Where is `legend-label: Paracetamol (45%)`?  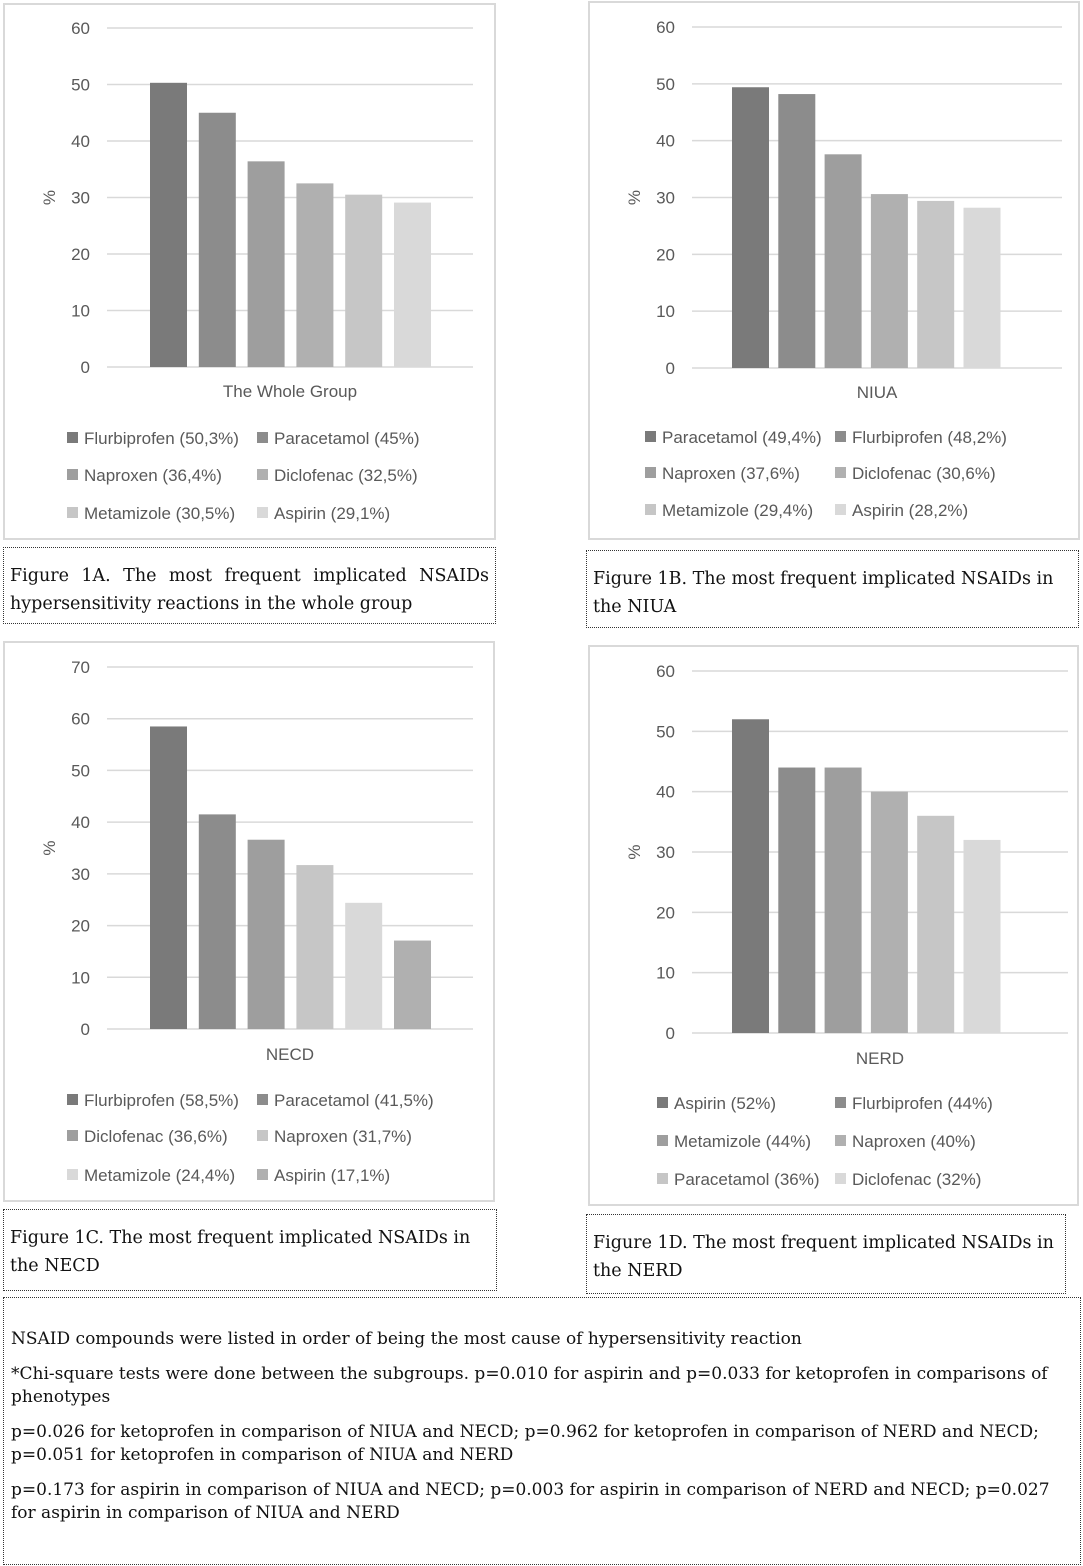 legend-label: Paracetamol (45%) is located at coordinates (347, 438).